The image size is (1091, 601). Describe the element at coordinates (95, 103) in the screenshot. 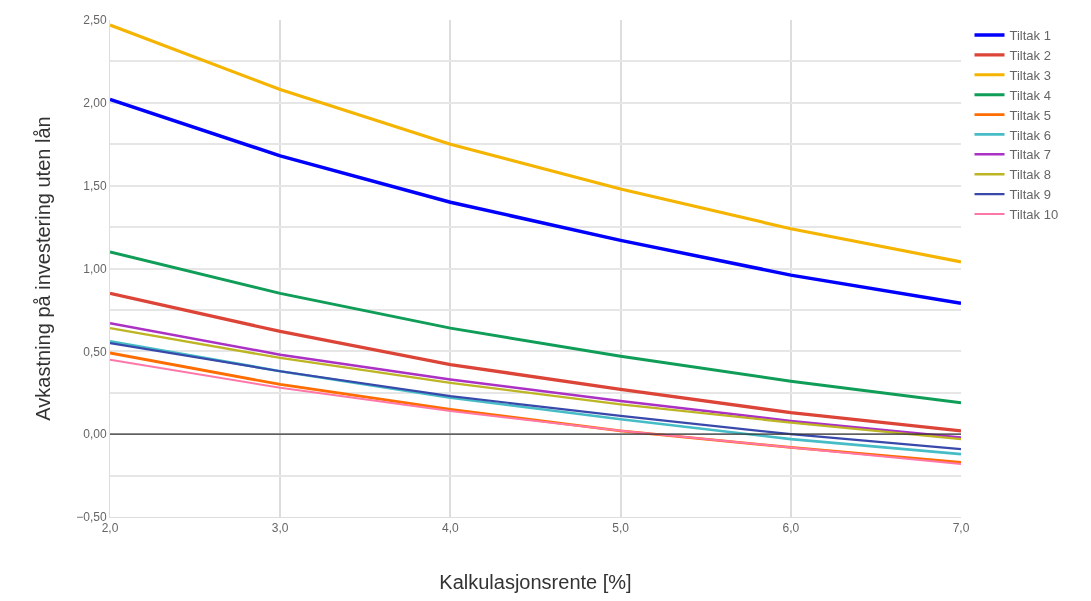

I see `y-tick-label: 2,00` at that location.